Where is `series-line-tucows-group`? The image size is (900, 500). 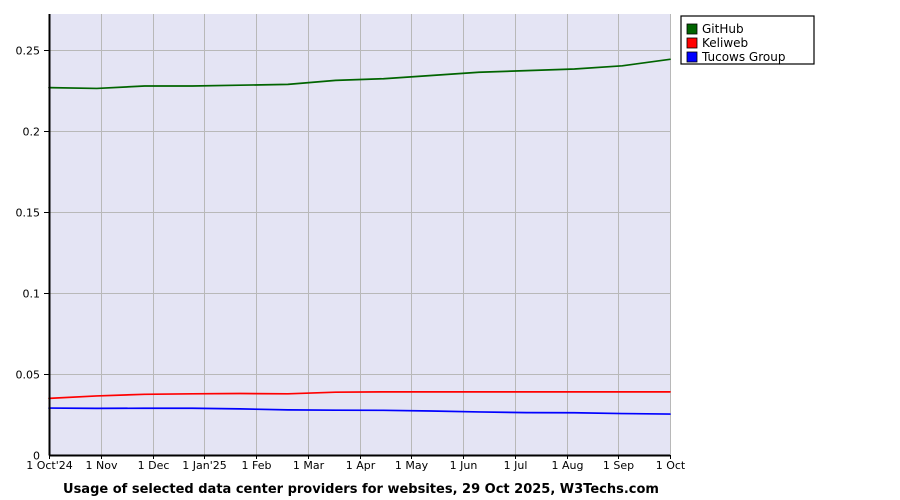 series-line-tucows-group is located at coordinates (359, 411).